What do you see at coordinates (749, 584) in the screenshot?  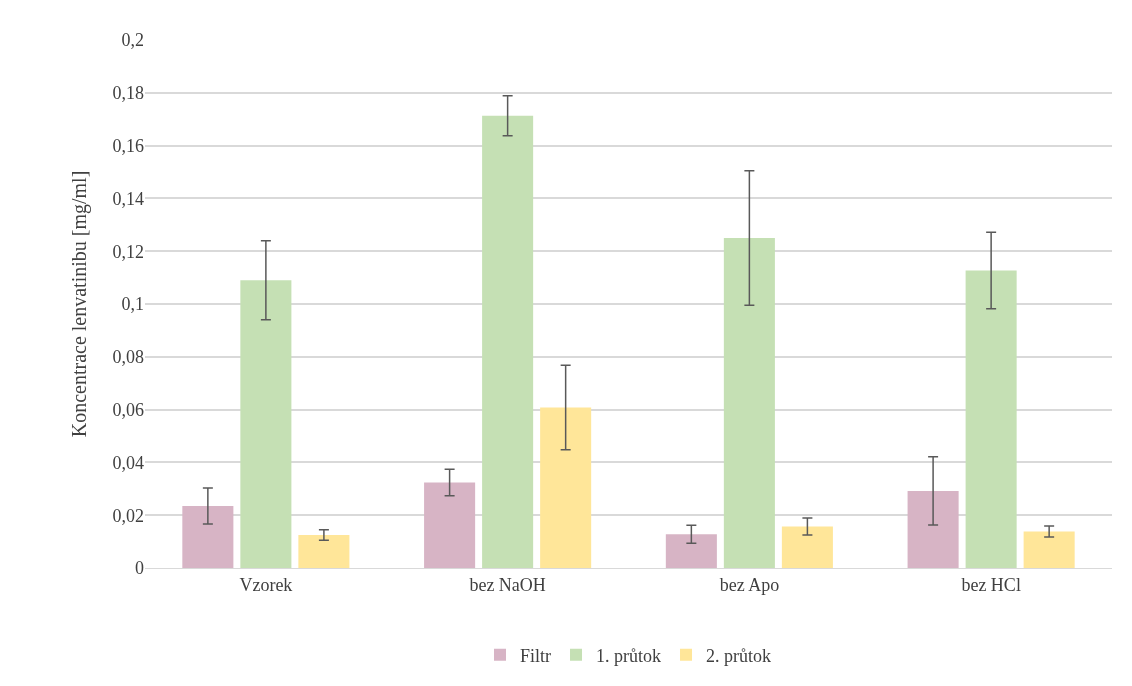 I see `x-tick-label: bez Apo` at bounding box center [749, 584].